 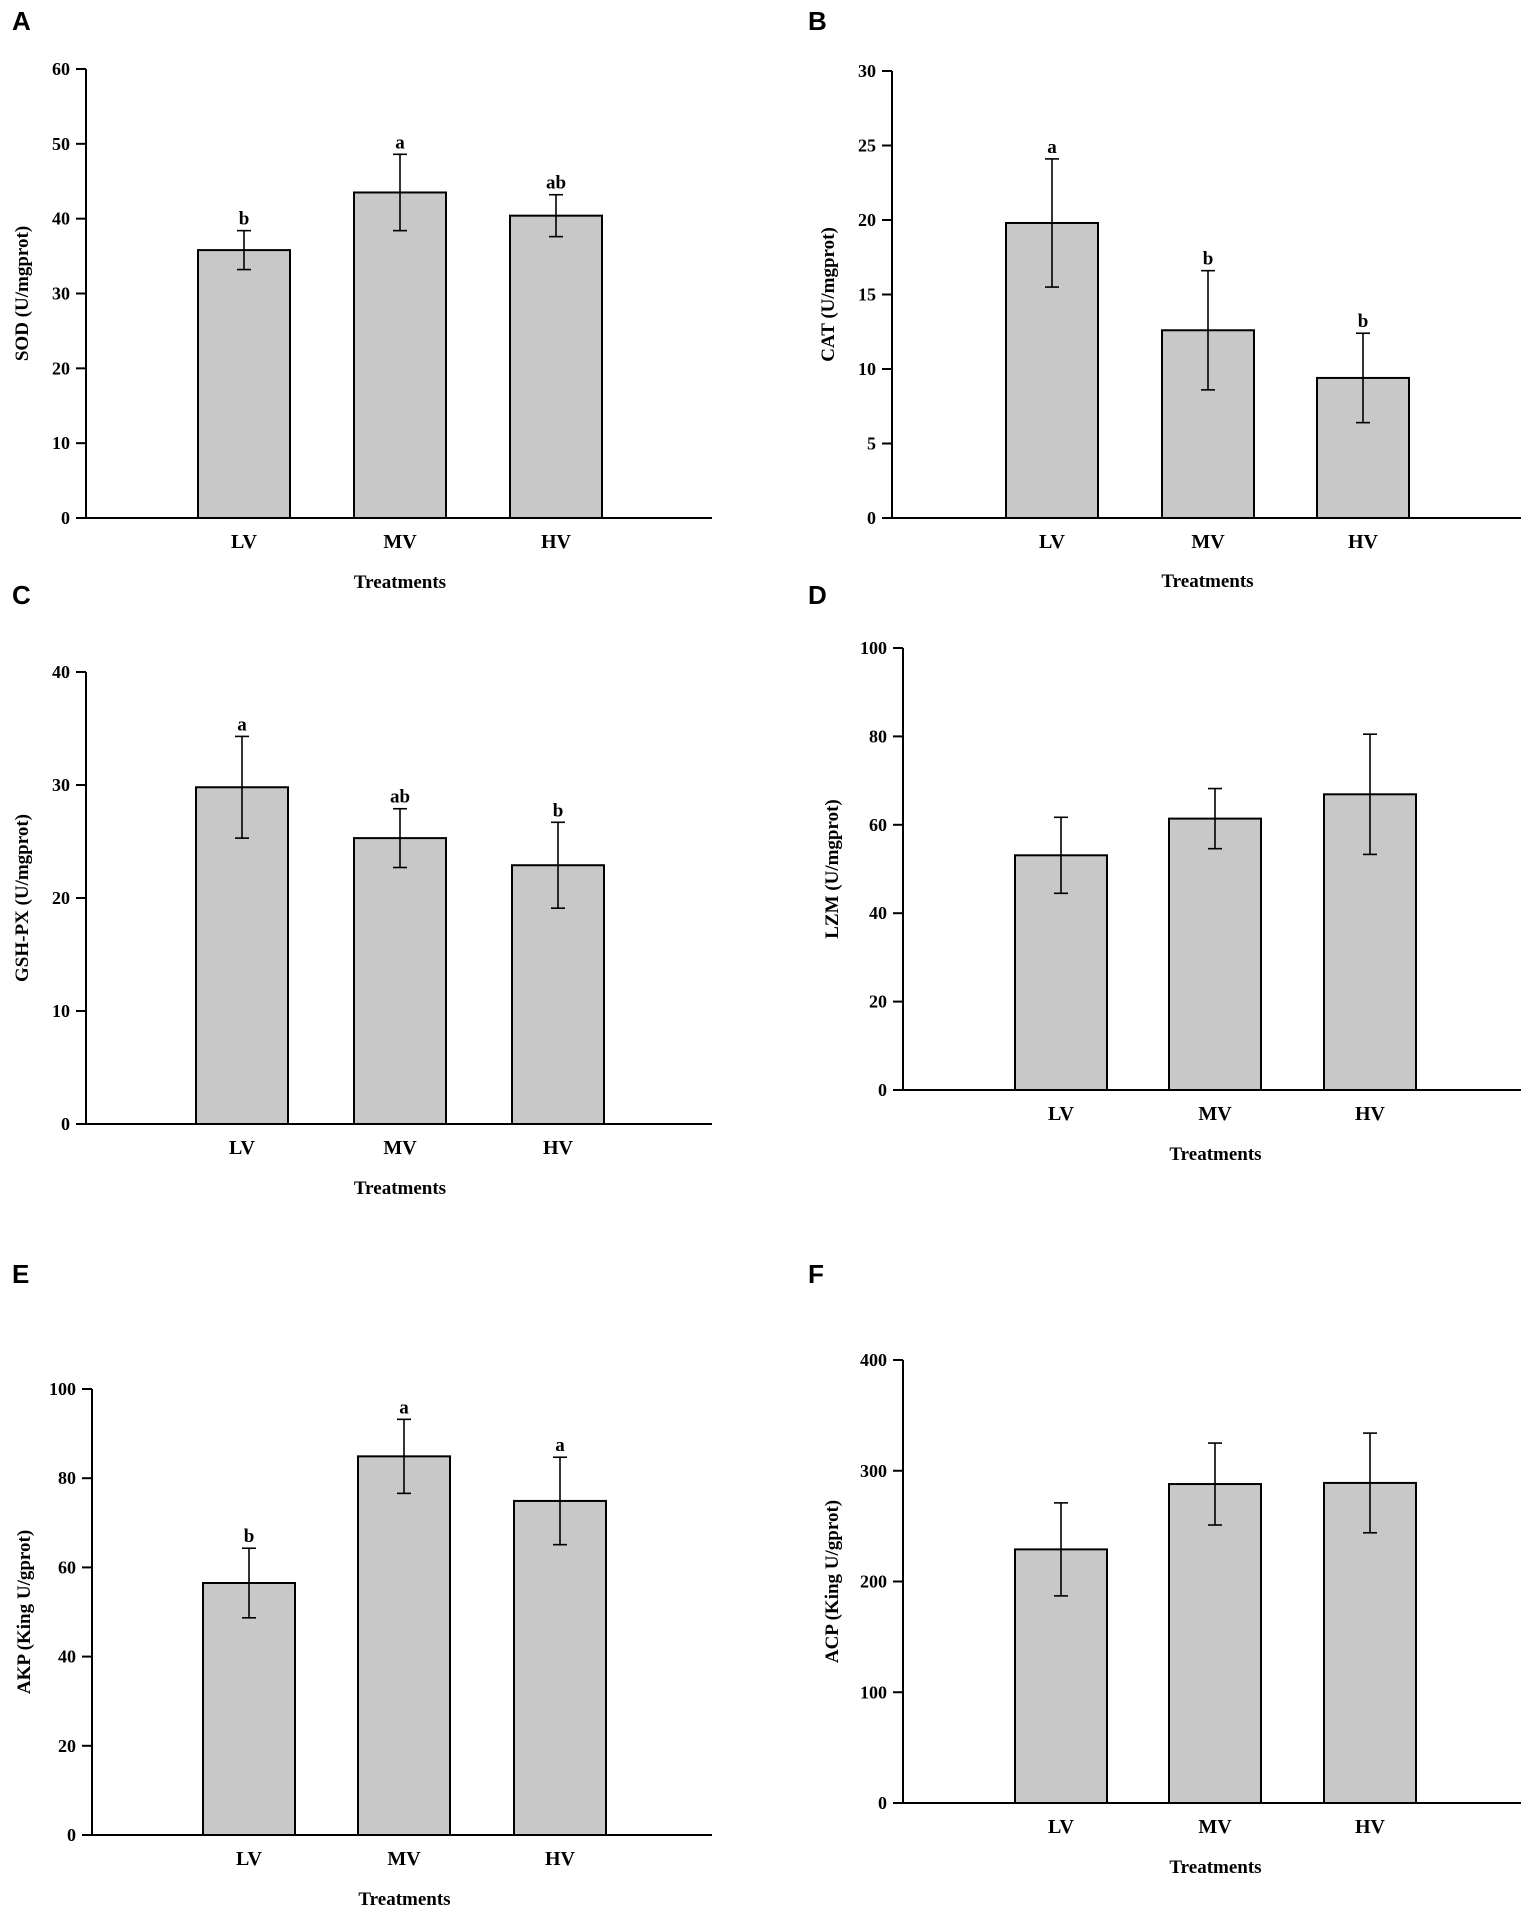 I want to click on y-tick-label: 300, so click(x=873, y=1471).